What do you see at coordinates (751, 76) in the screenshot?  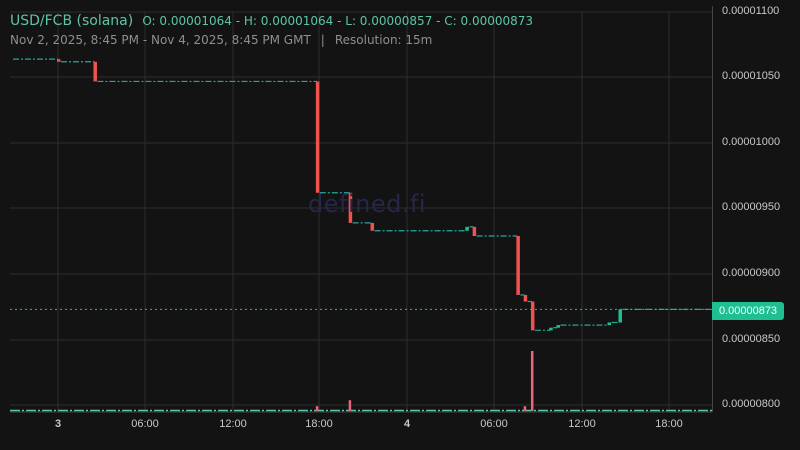 I see `y-axis-label: 0.00001050` at bounding box center [751, 76].